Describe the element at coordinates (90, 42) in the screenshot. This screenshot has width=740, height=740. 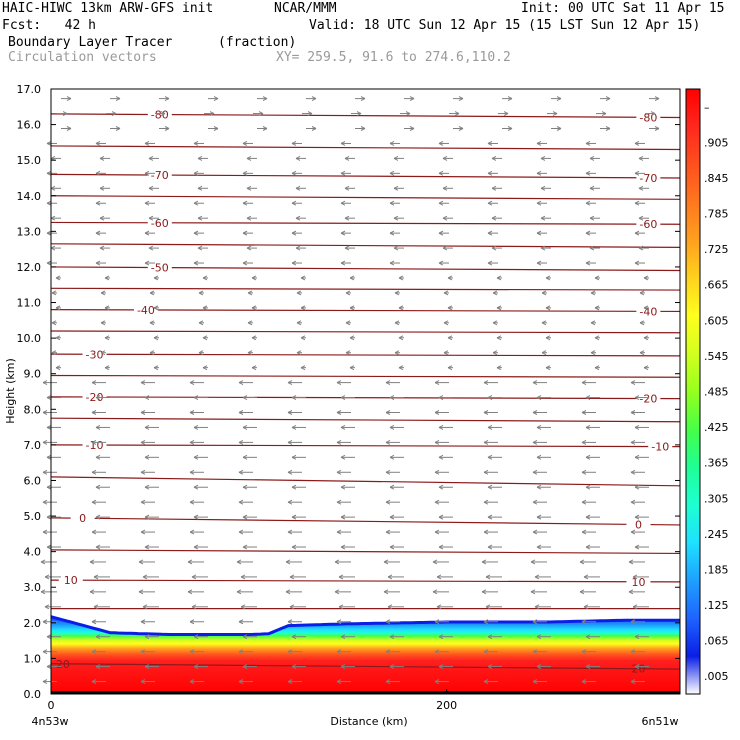
I see `field-title: Boundary Layer Tracer` at that location.